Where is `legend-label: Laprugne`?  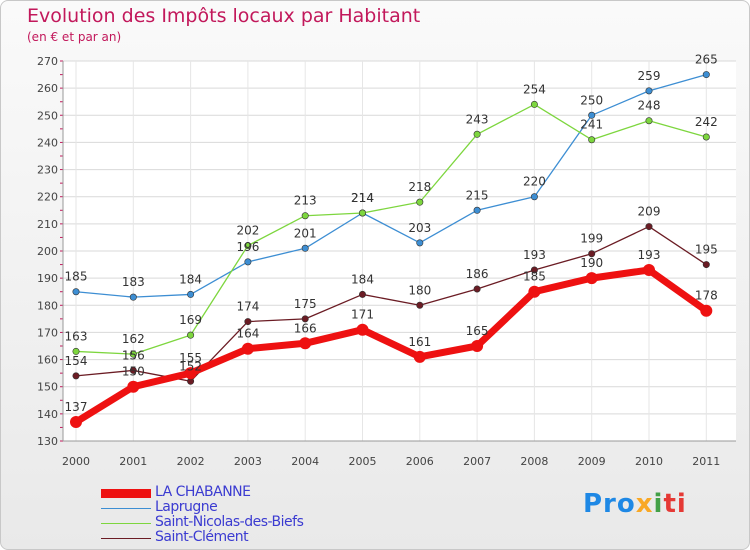 legend-label: Laprugne is located at coordinates (186, 507).